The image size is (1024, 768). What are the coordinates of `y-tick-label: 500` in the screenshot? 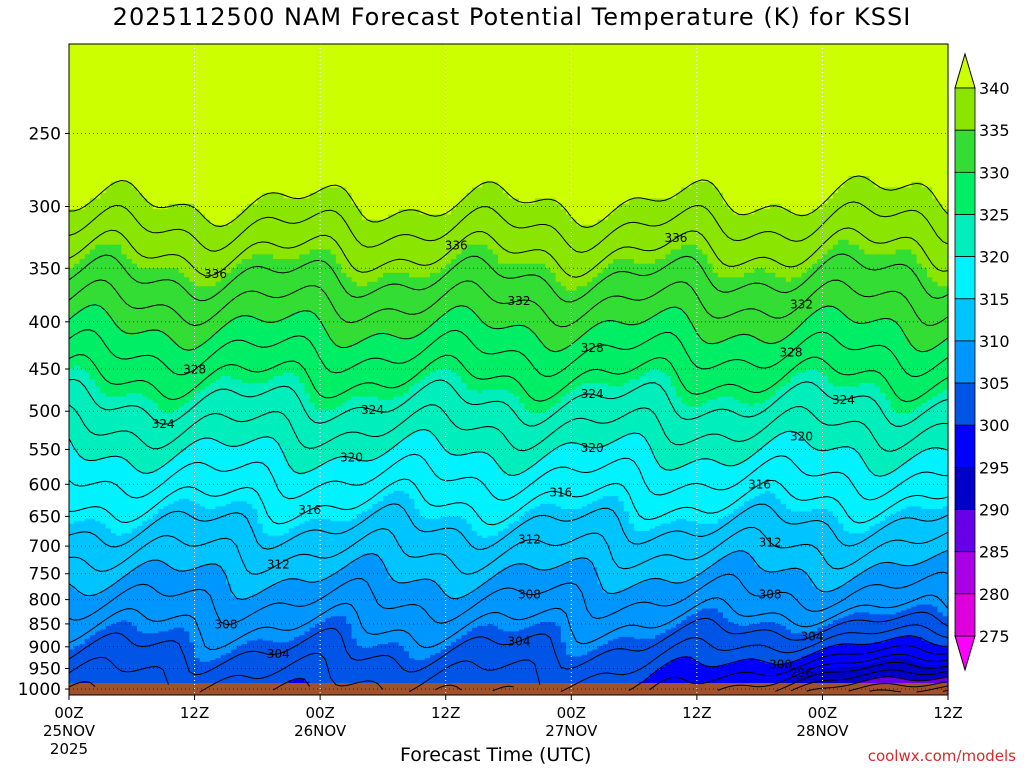 It's located at (45, 412).